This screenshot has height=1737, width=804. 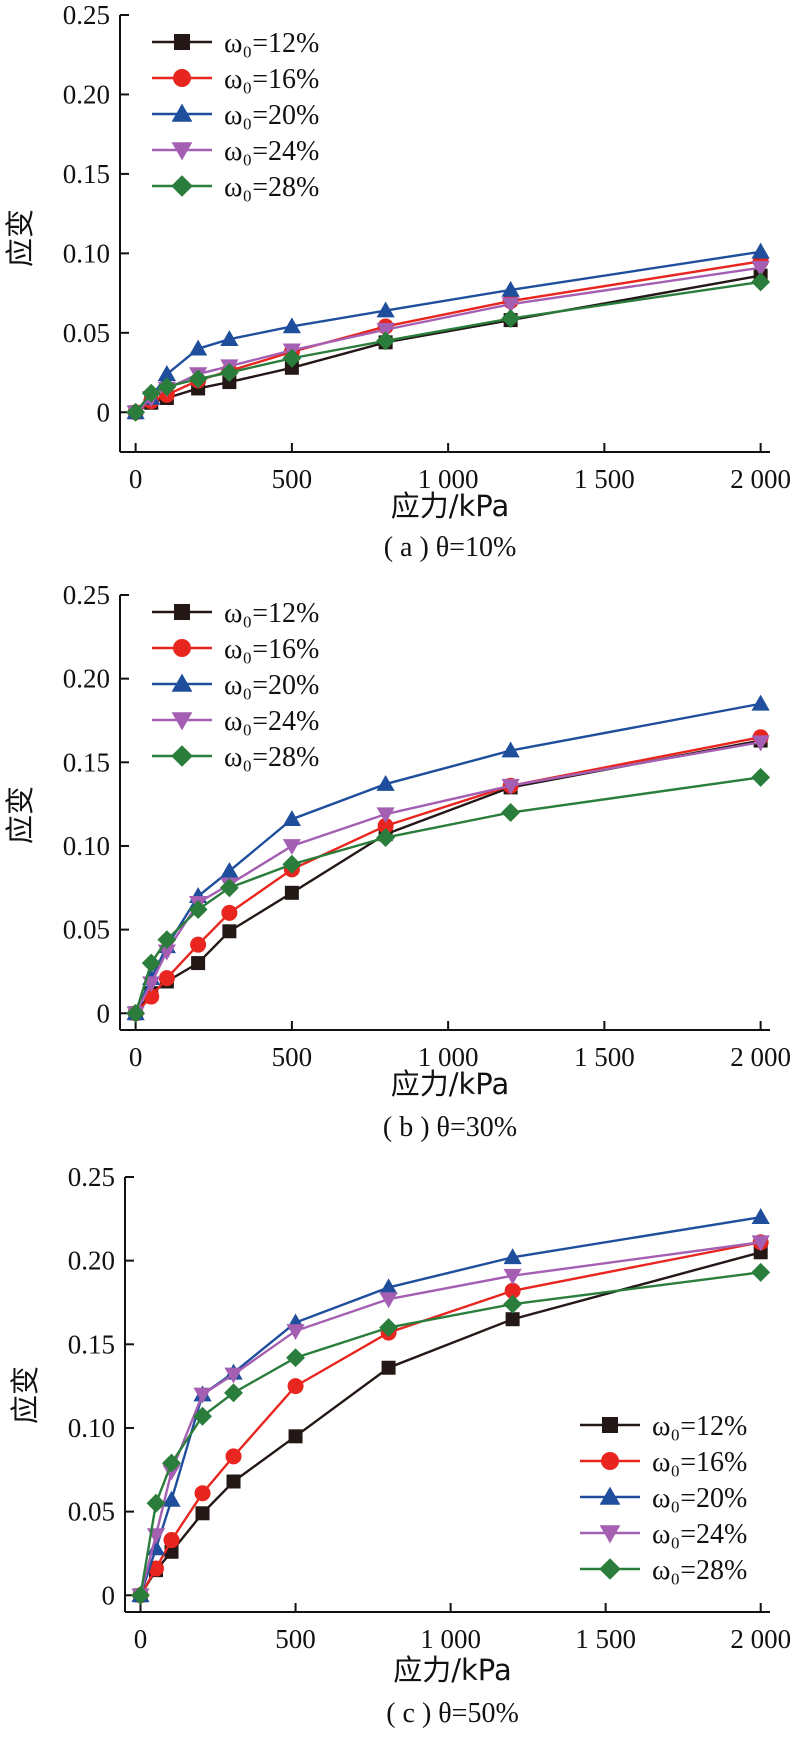 What do you see at coordinates (271, 187) in the screenshot?
I see `legend-entry: ω₀=28%` at bounding box center [271, 187].